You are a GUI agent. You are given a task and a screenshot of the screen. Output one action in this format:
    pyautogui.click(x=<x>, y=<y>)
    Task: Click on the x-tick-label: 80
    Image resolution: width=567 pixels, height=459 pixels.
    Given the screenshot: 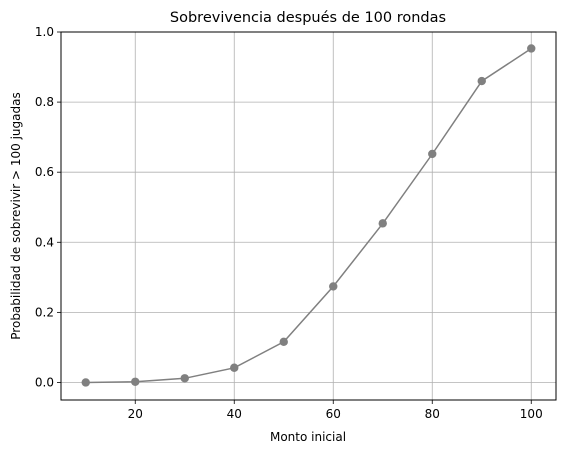 What is the action you would take?
    pyautogui.click(x=432, y=414)
    